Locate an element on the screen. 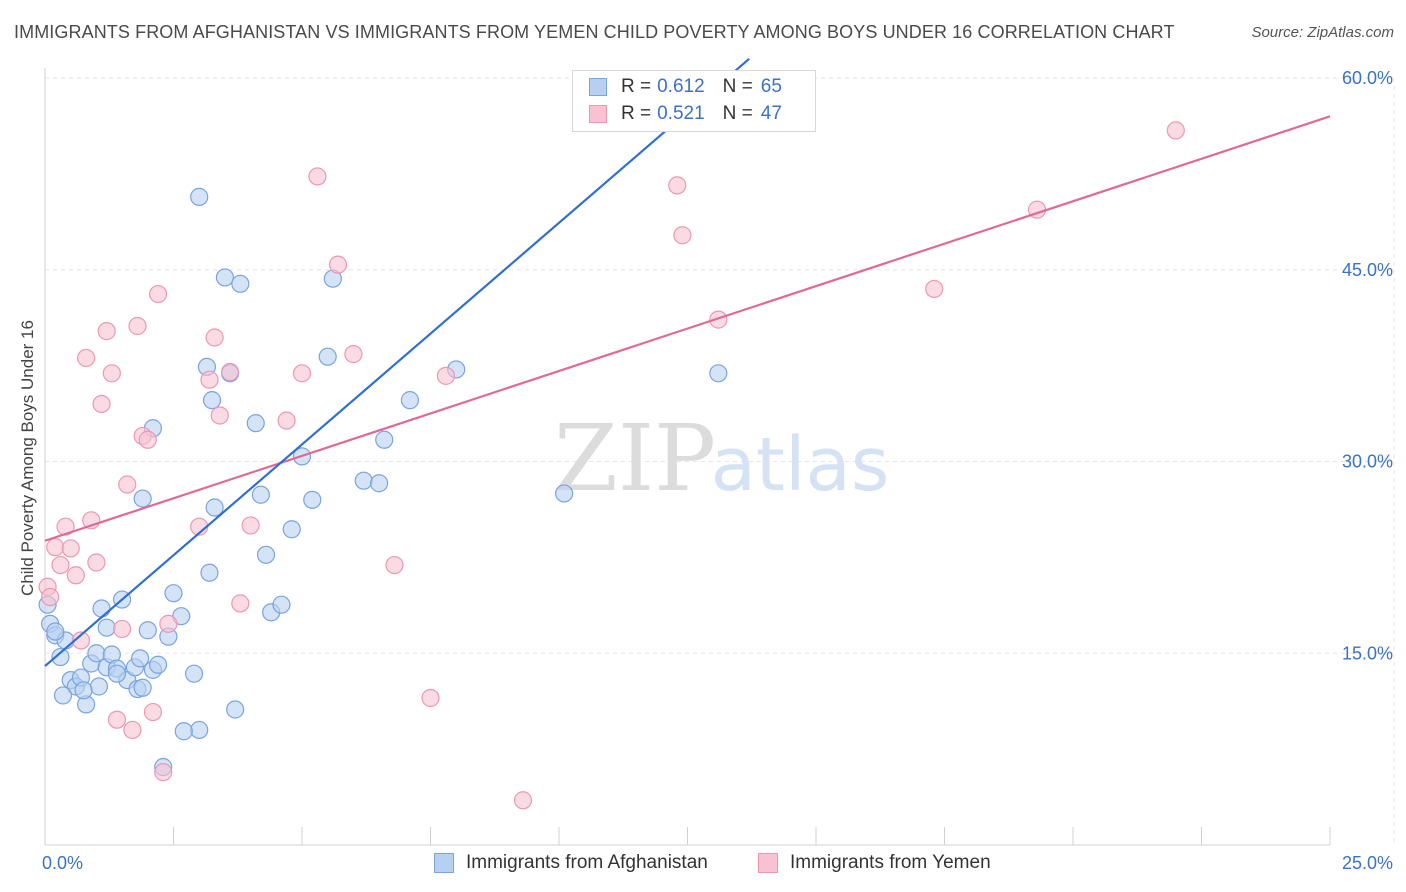  bottom-legend-yemen: Immigrants from Yemen is located at coordinates (874, 863).